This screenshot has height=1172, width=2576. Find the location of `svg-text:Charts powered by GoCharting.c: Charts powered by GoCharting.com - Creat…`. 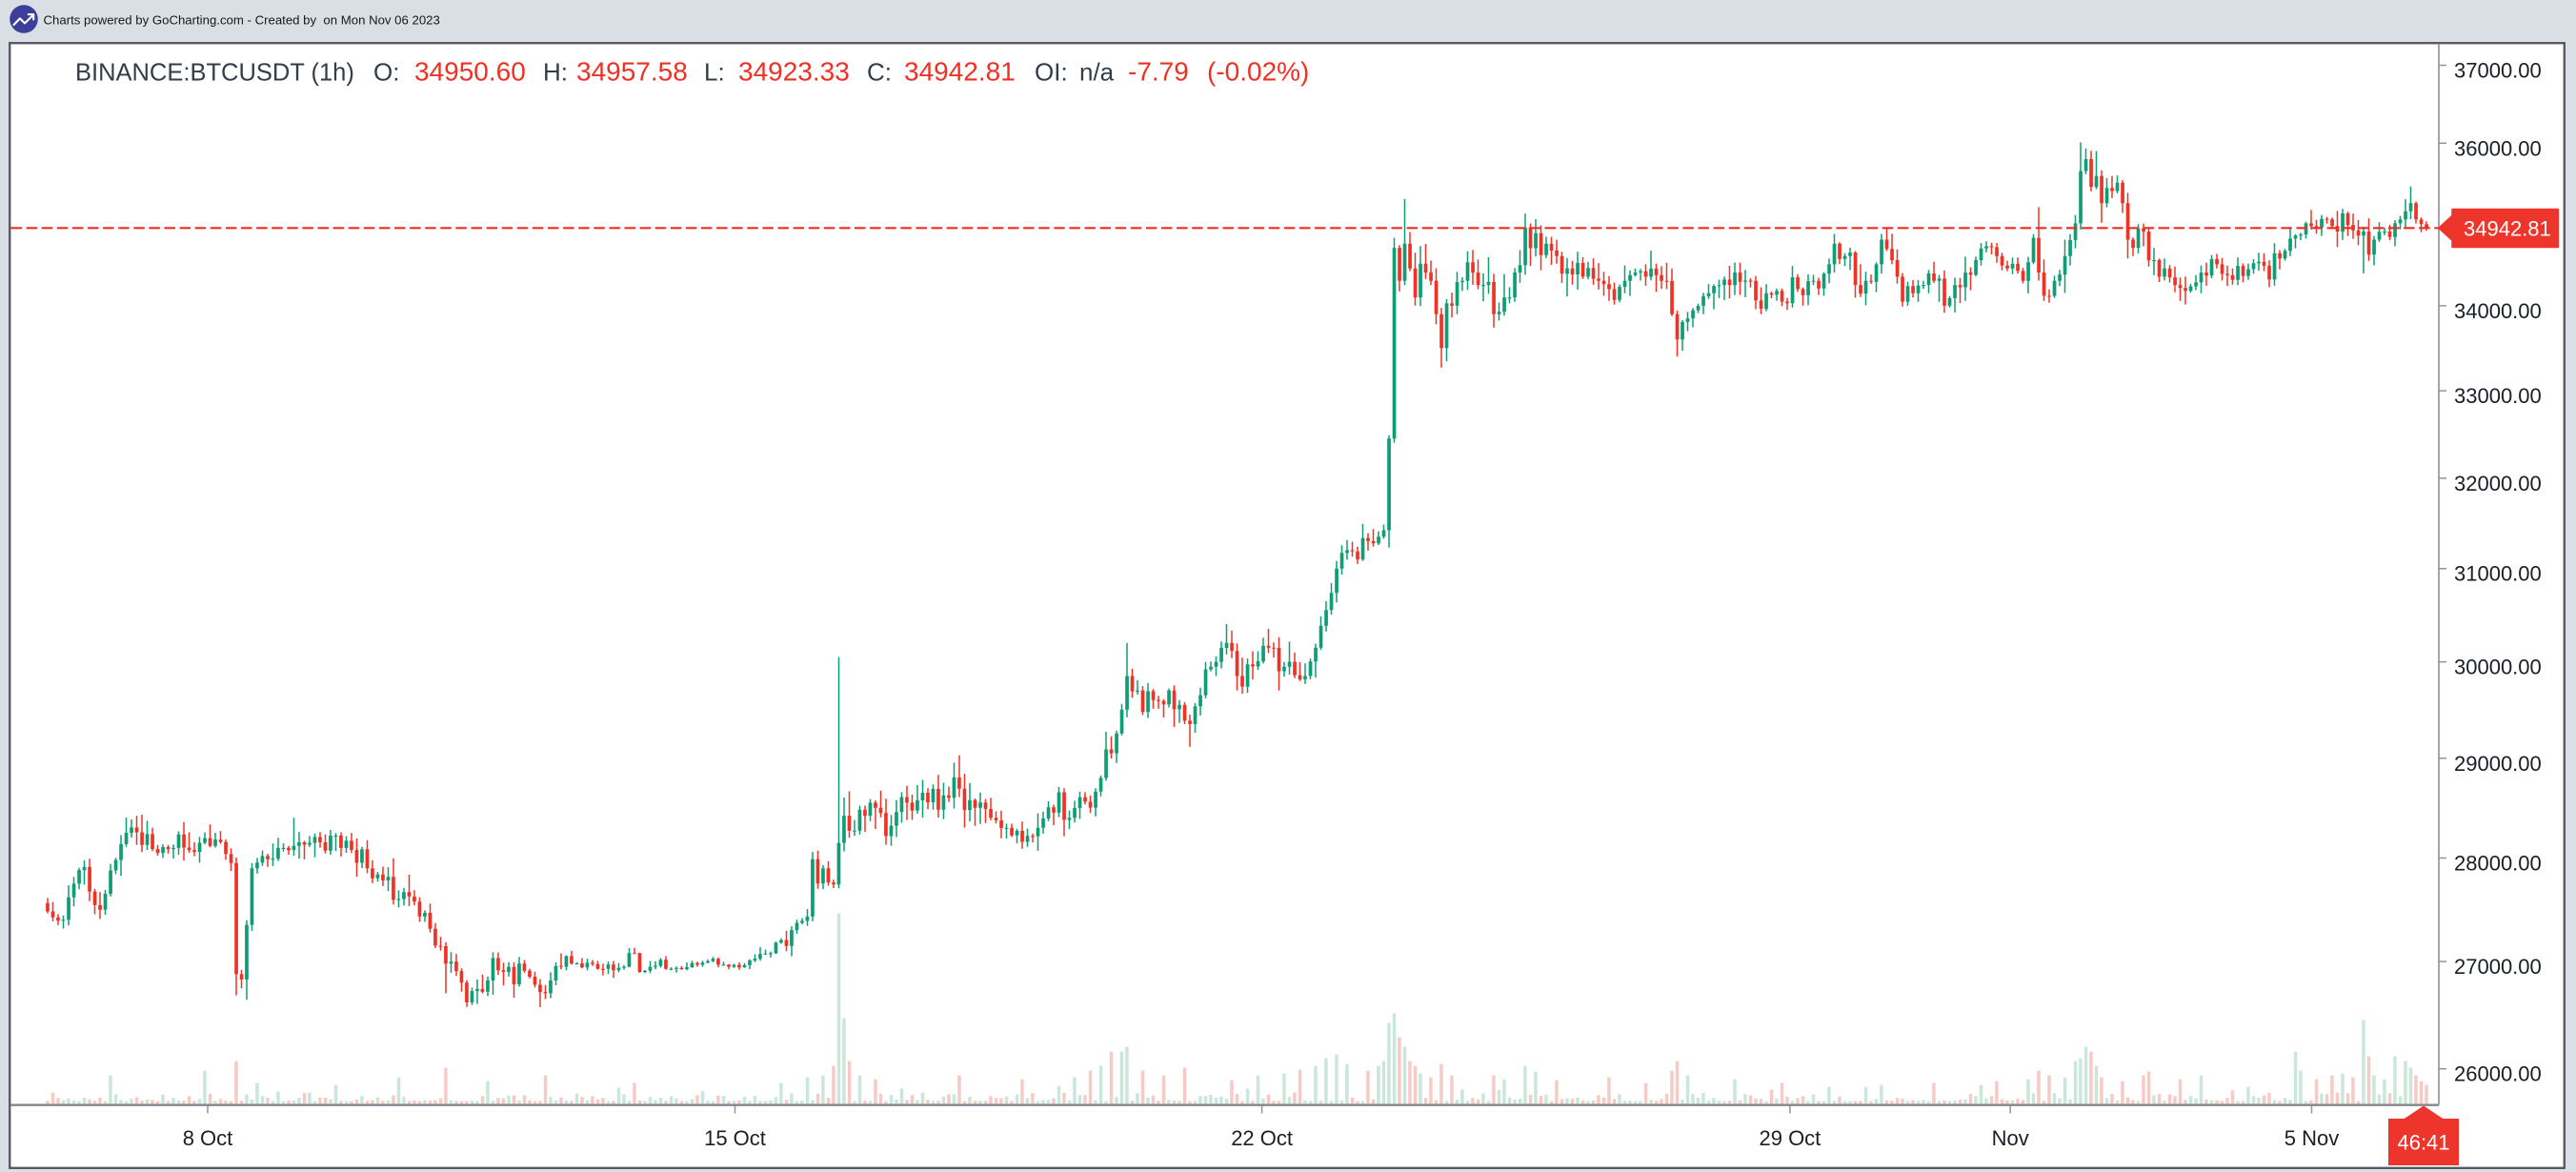

svg-text:Charts powered by GoCharting.c: Charts powered by GoCharting.com - Creat… is located at coordinates (242, 20).